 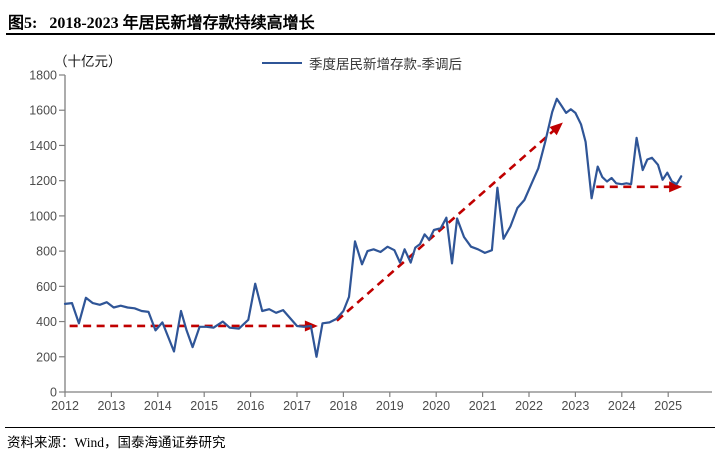 I want to click on y-tick-label: 1600, so click(x=43, y=111).